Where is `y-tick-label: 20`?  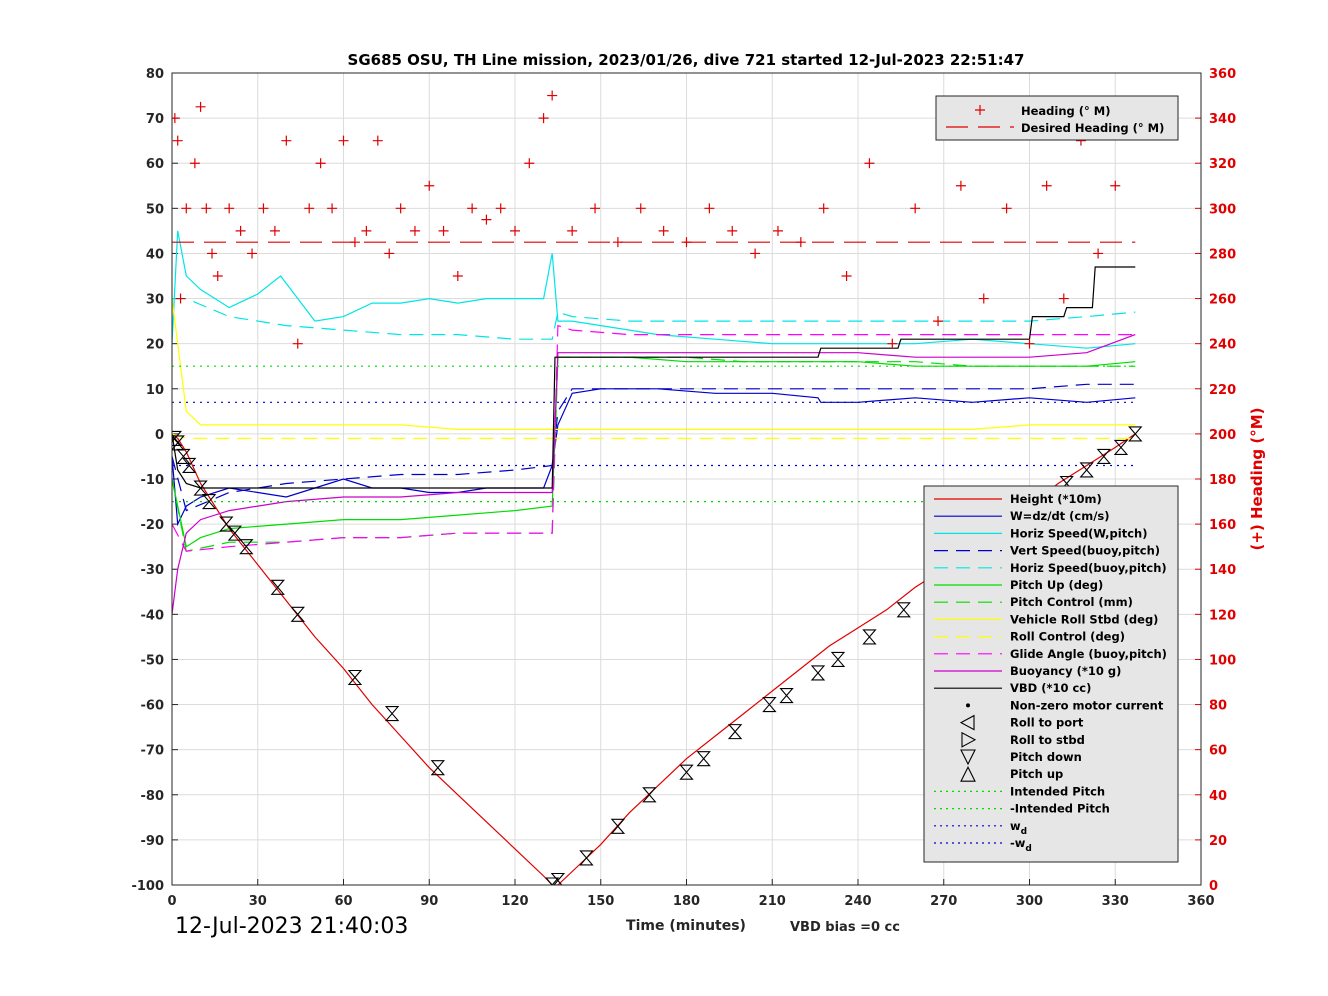
y-tick-label: 20 is located at coordinates (155, 345).